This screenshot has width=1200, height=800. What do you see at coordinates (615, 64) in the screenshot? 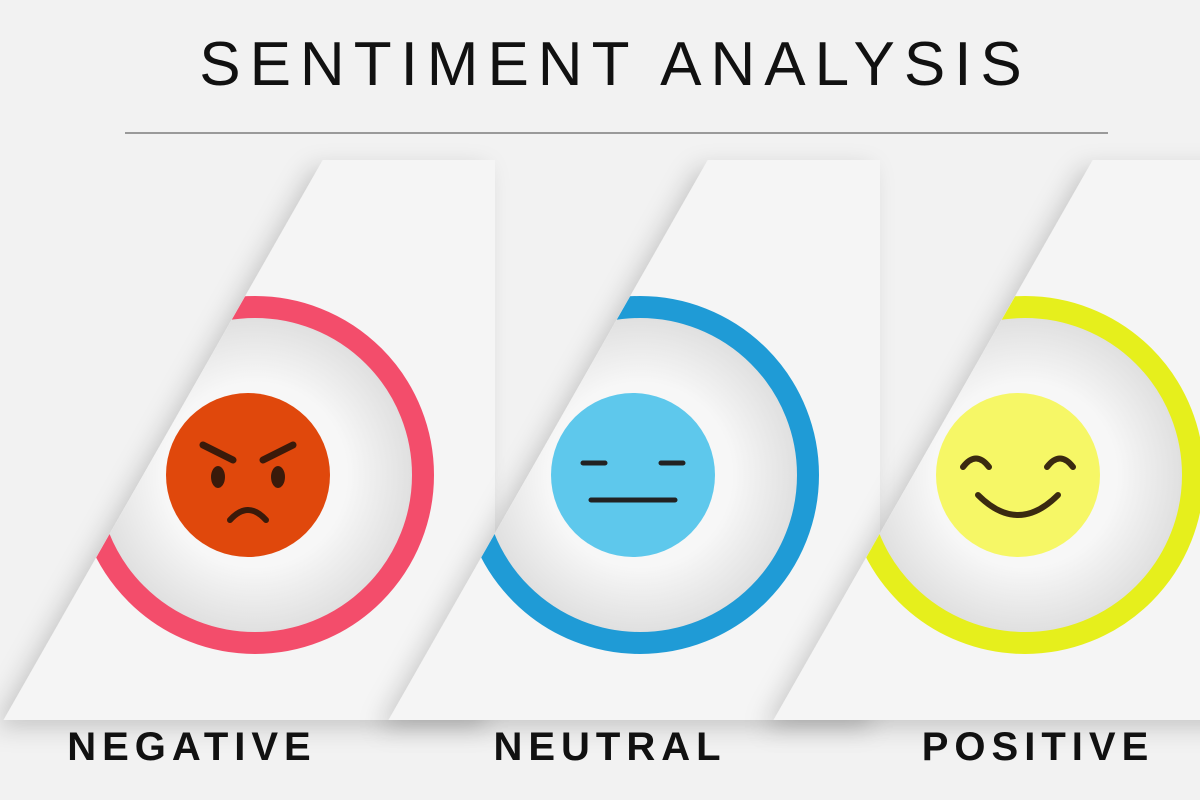
I see `title: SENTIMENT ANALYSIS` at bounding box center [615, 64].